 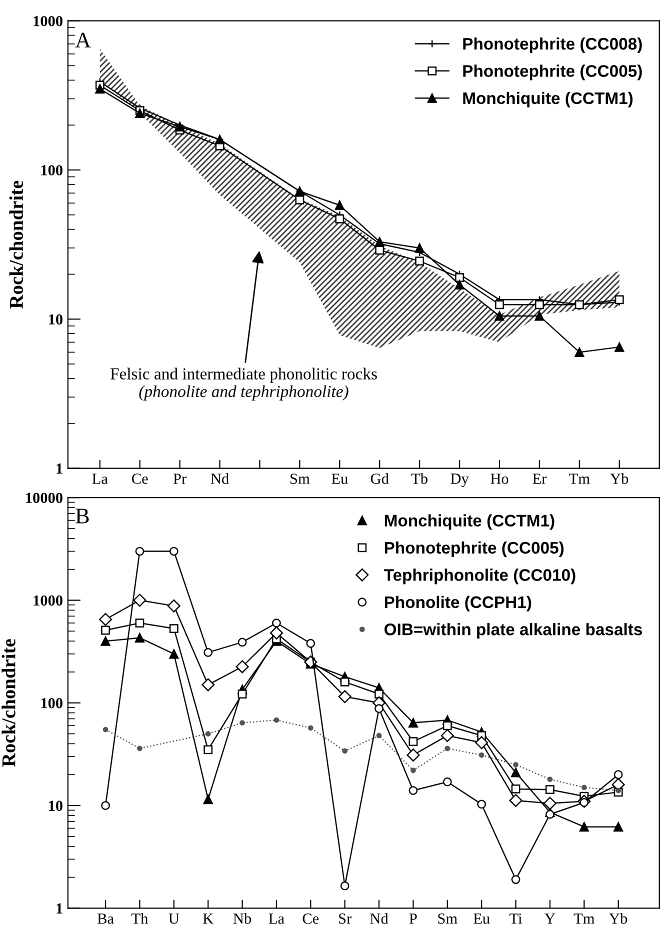 What do you see at coordinates (413, 919) in the screenshot?
I see `x-tick-label: P` at bounding box center [413, 919].